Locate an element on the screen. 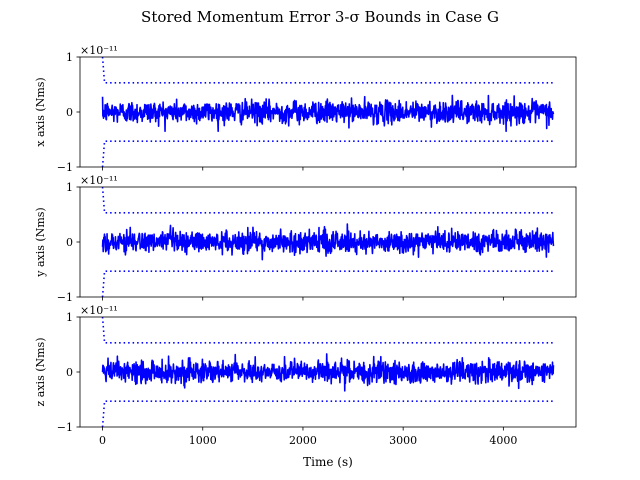 The height and width of the screenshot is (480, 640). x-tick-label: 3000 is located at coordinates (403, 440).